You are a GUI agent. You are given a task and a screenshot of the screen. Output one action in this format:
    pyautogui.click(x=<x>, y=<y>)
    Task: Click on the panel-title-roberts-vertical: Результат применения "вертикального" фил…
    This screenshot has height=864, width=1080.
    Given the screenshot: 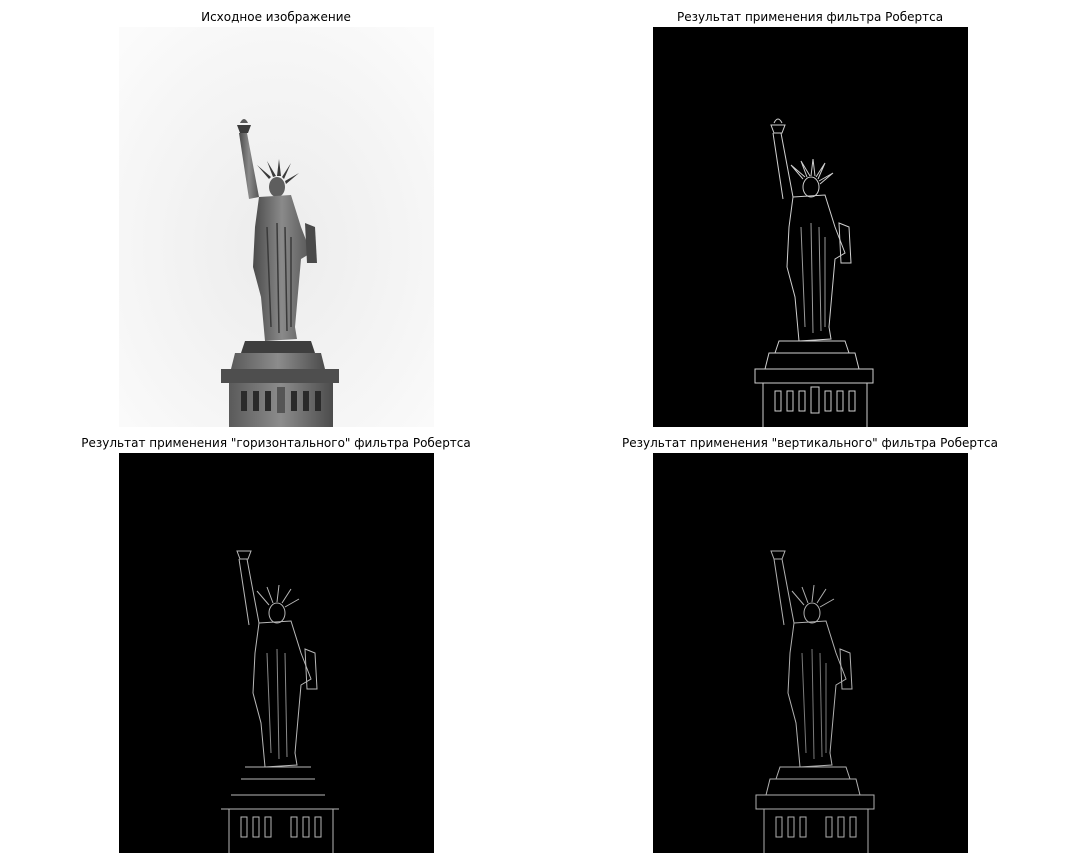 What is the action you would take?
    pyautogui.click(x=810, y=443)
    